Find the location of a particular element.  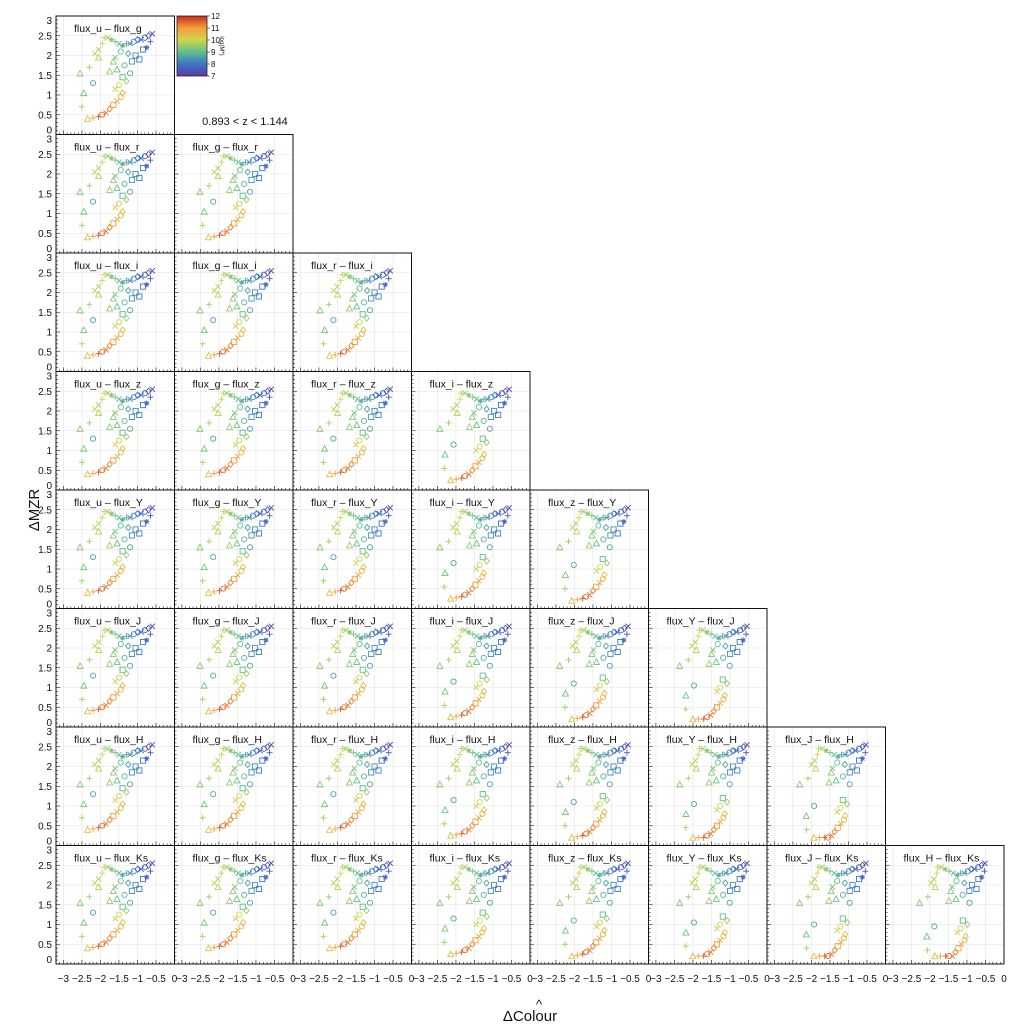

y-tick-label: 0 is located at coordinates (49, 249).